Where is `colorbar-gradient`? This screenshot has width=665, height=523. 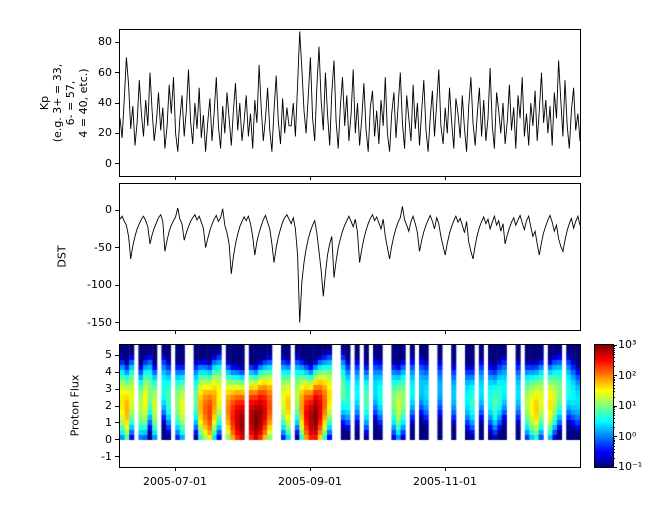
colorbar-gradient is located at coordinates (604, 406).